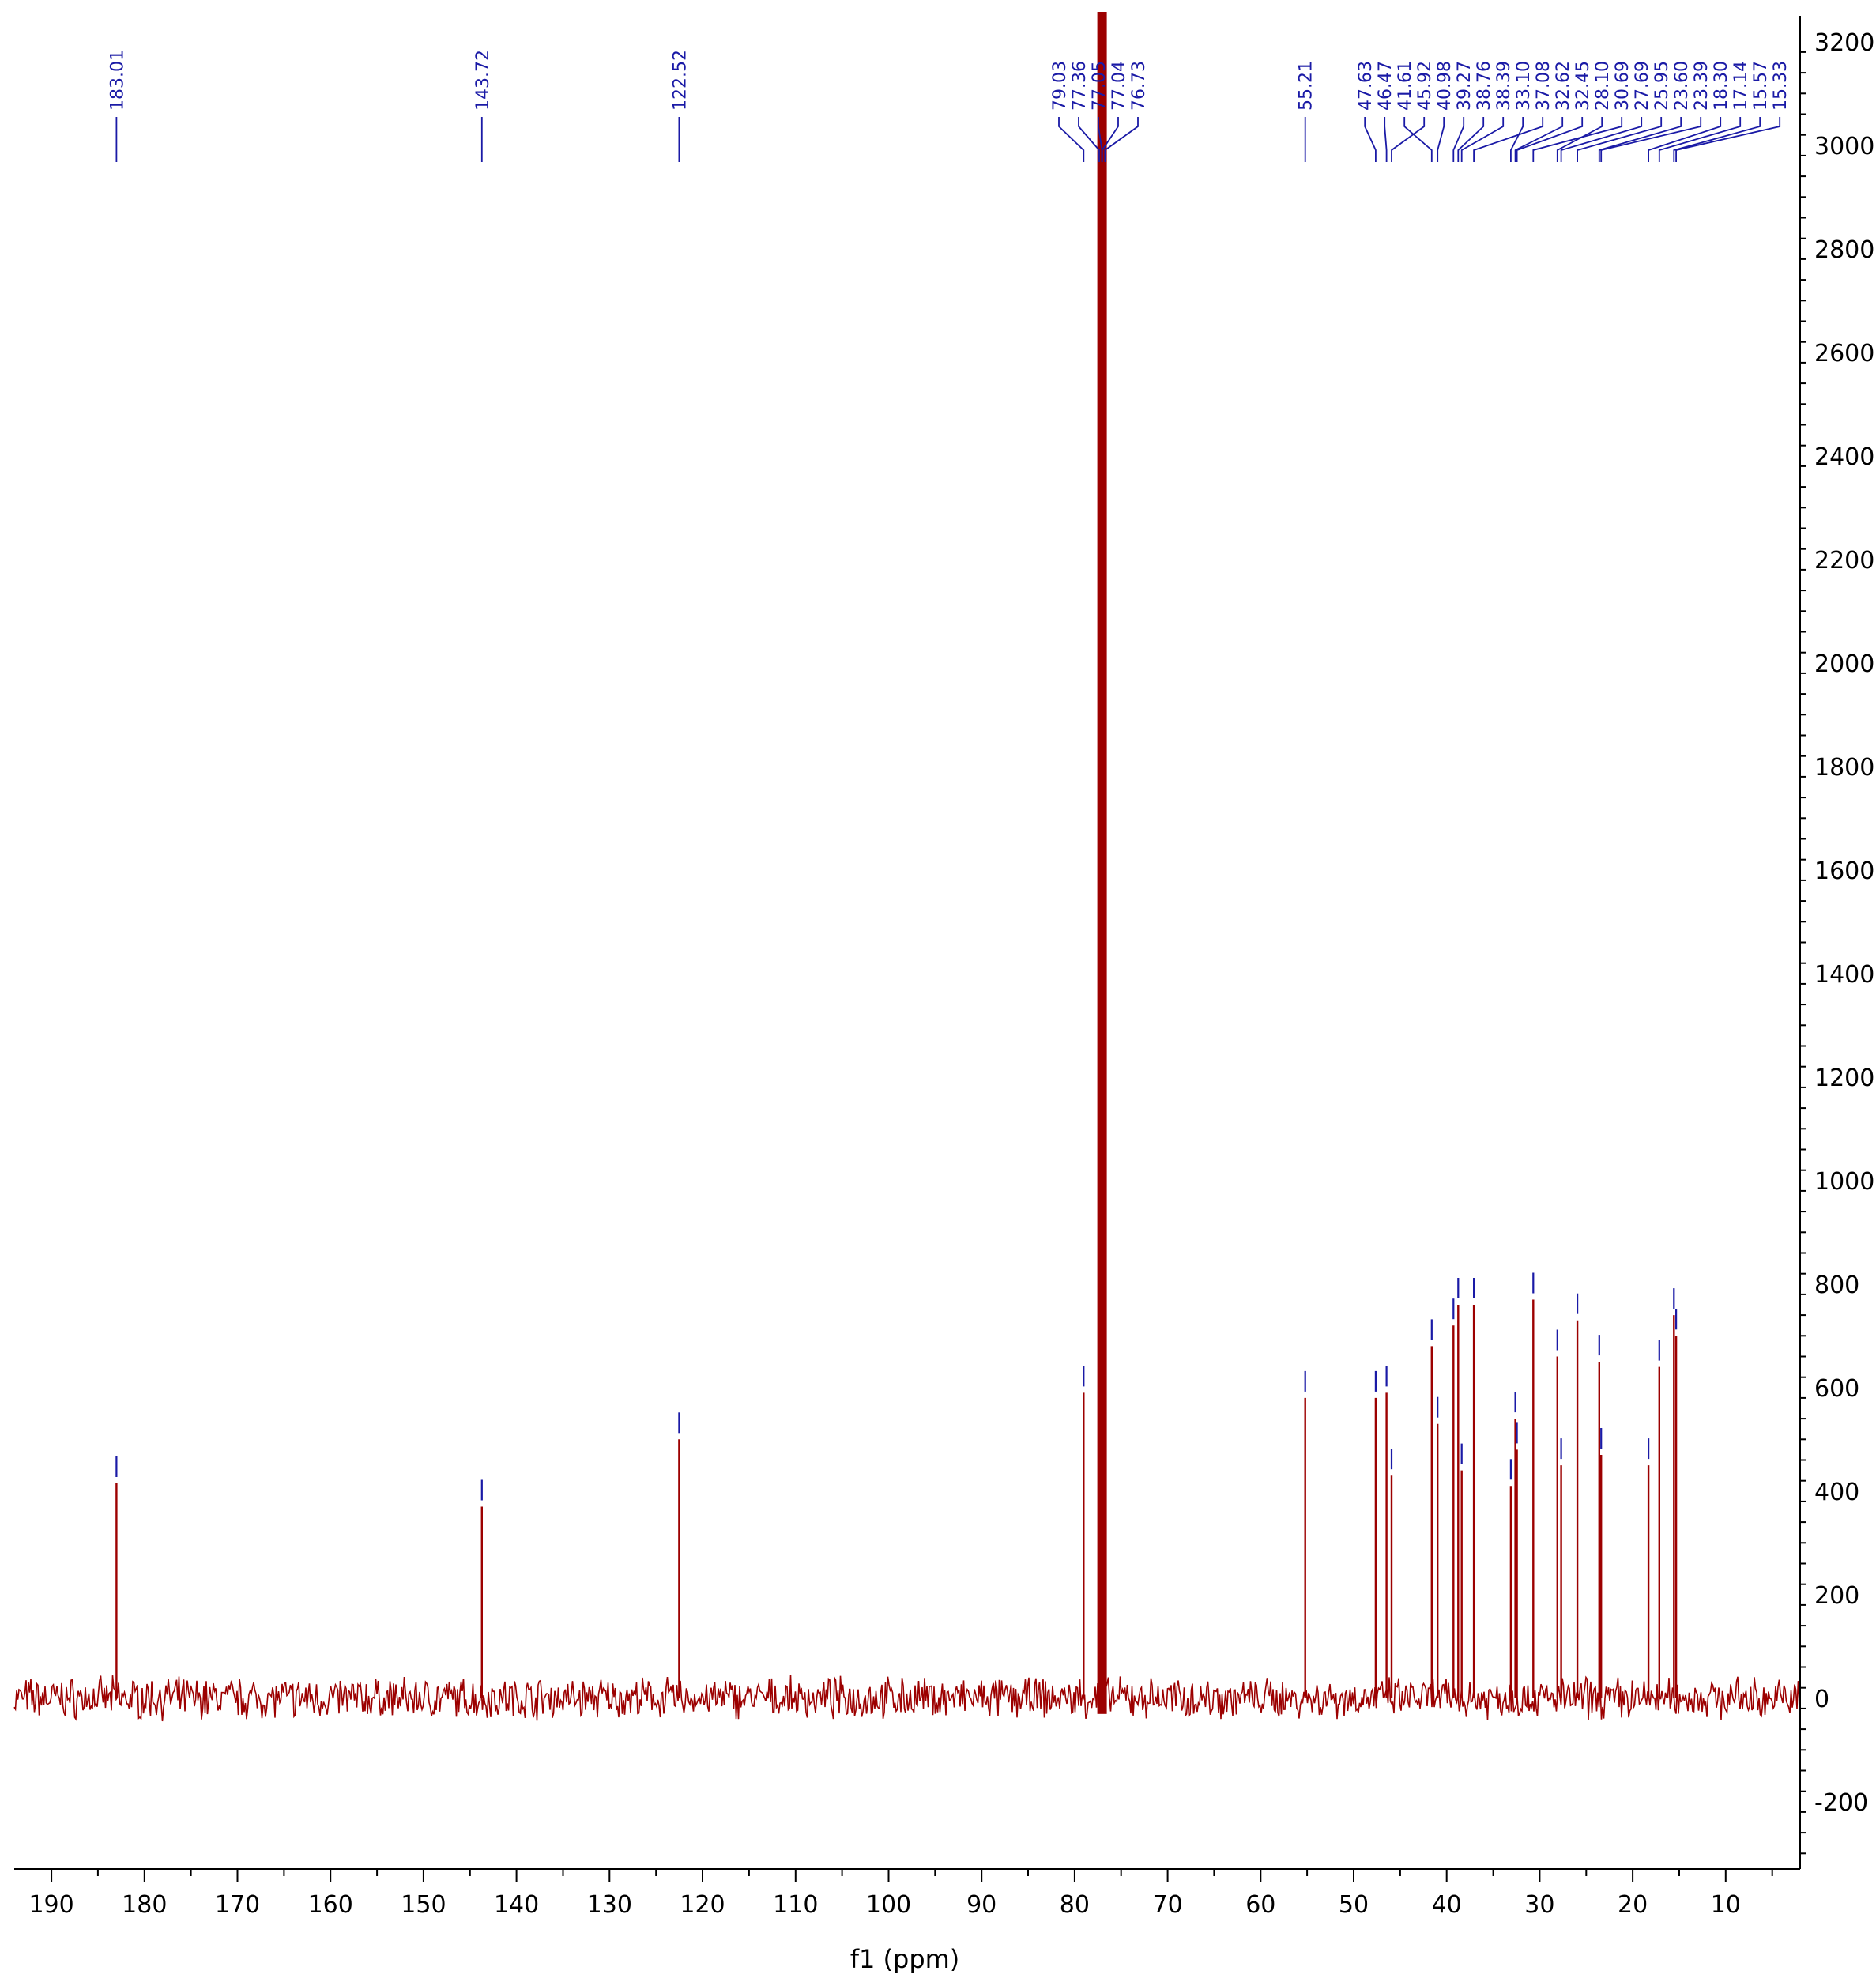 Image resolution: width=1876 pixels, height=1982 pixels. Describe the element at coordinates (1822, 1699) in the screenshot. I see `y-tick-label-0: 0` at that location.